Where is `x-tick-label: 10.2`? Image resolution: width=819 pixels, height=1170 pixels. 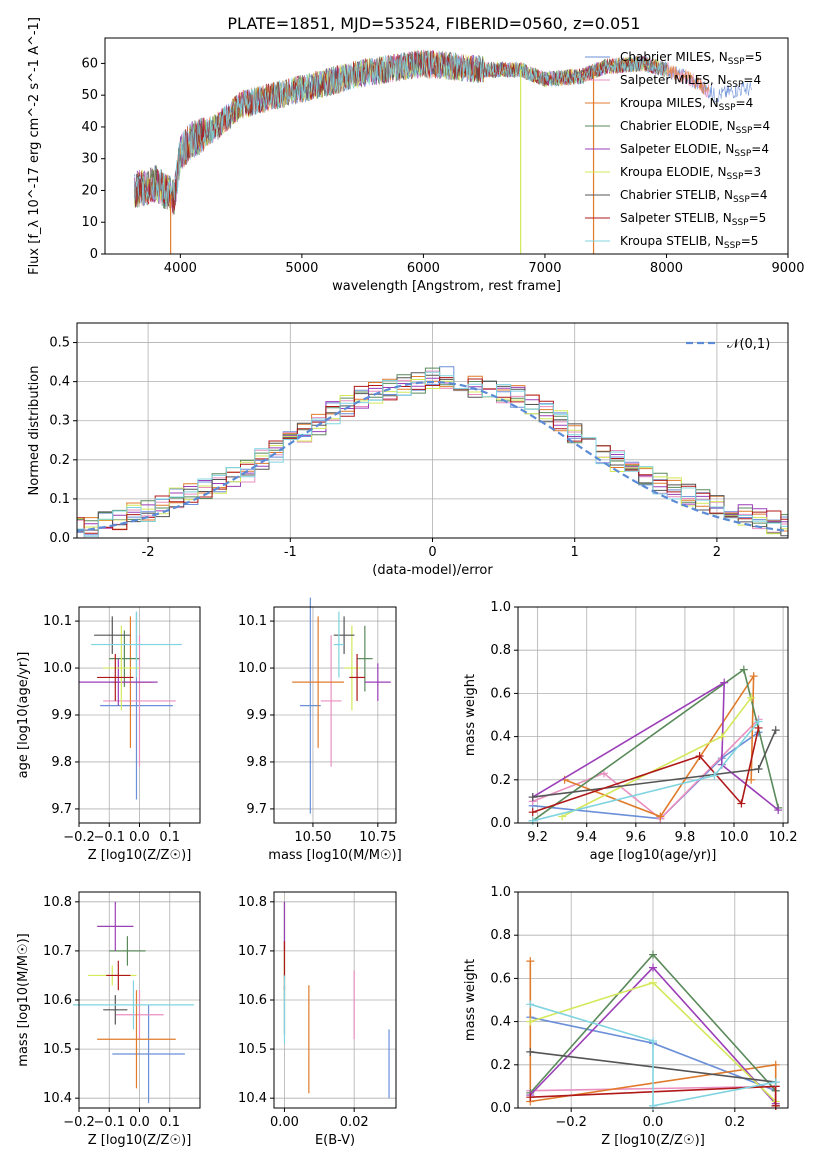 x-tick-label: 10.2 is located at coordinates (783, 837).